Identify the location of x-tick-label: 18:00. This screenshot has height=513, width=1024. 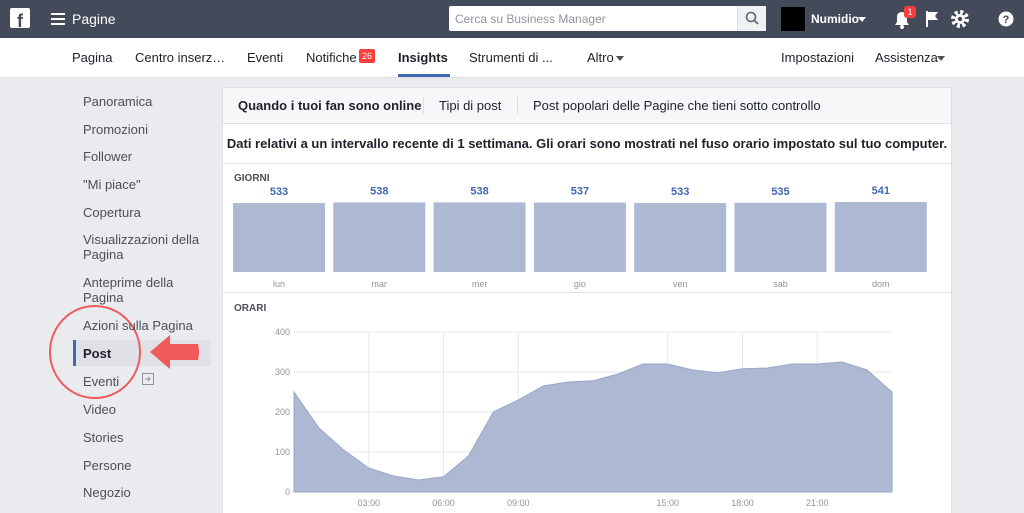
(742, 503).